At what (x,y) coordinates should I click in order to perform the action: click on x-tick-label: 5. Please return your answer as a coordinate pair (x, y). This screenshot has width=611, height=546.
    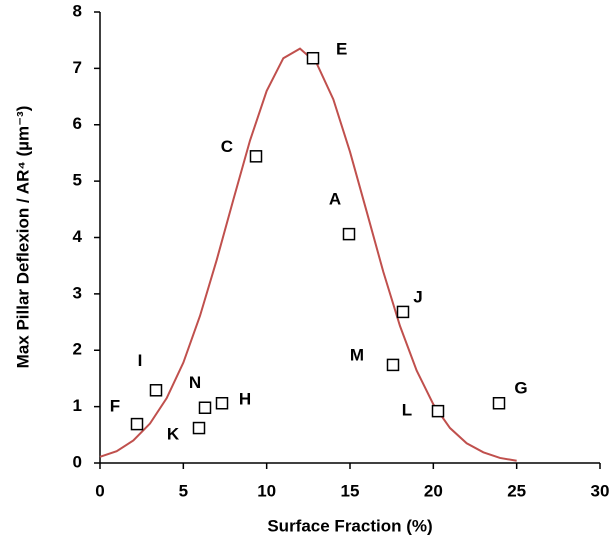
    Looking at the image, I should click on (183, 490).